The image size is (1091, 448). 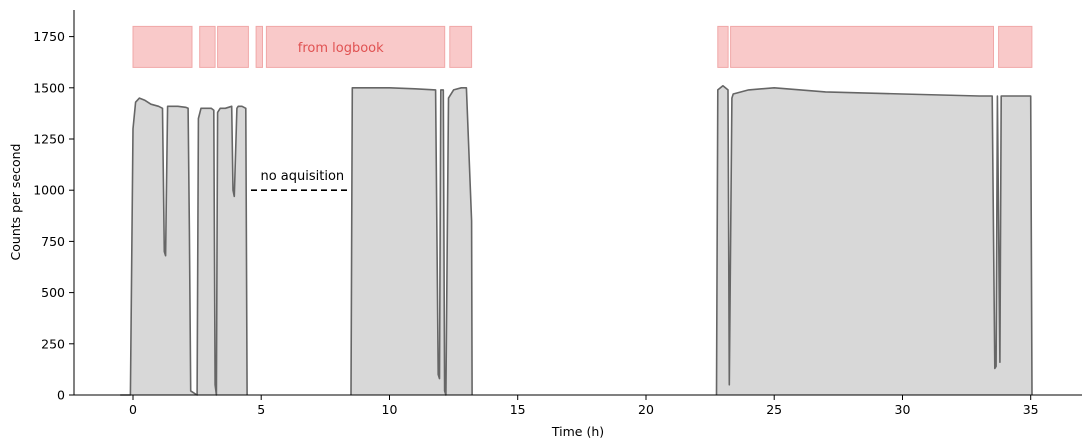 I want to click on y-tick-label: 500, so click(x=53, y=292).